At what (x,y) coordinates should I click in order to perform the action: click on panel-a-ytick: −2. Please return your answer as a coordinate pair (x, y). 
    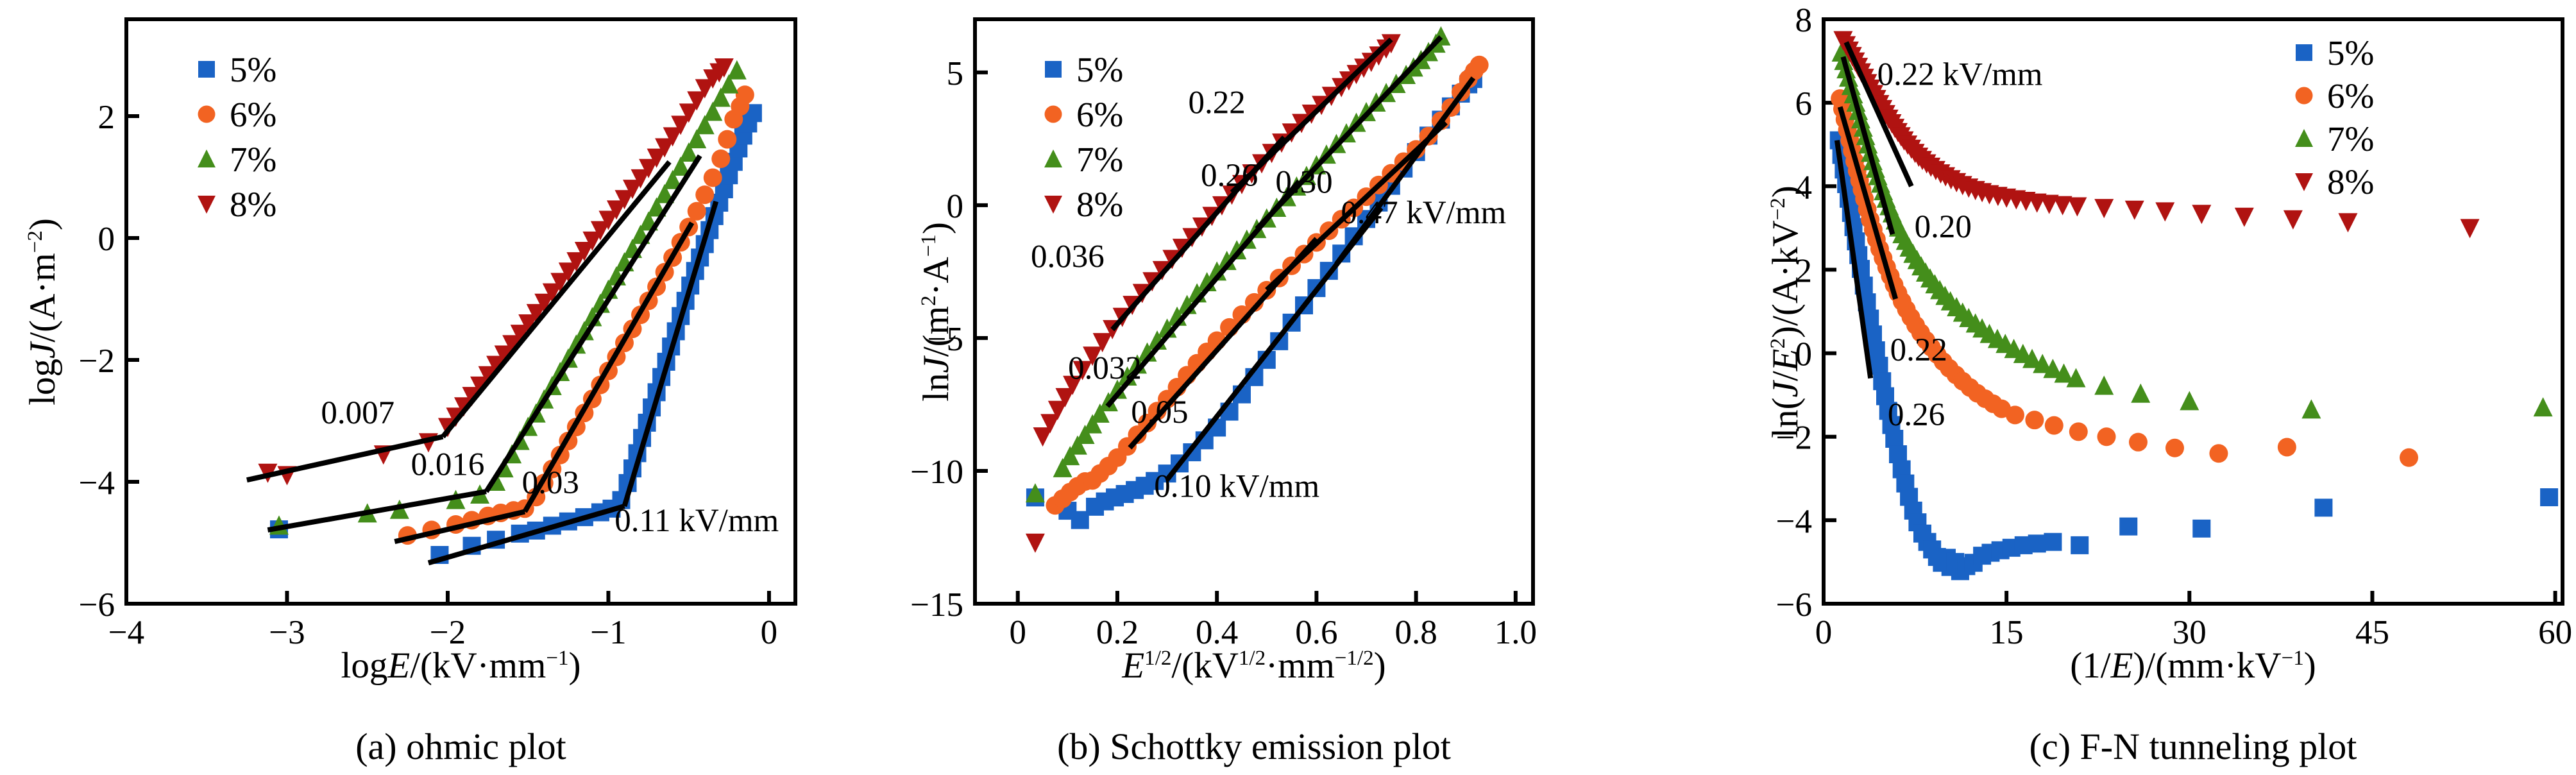
    Looking at the image, I should click on (97, 361).